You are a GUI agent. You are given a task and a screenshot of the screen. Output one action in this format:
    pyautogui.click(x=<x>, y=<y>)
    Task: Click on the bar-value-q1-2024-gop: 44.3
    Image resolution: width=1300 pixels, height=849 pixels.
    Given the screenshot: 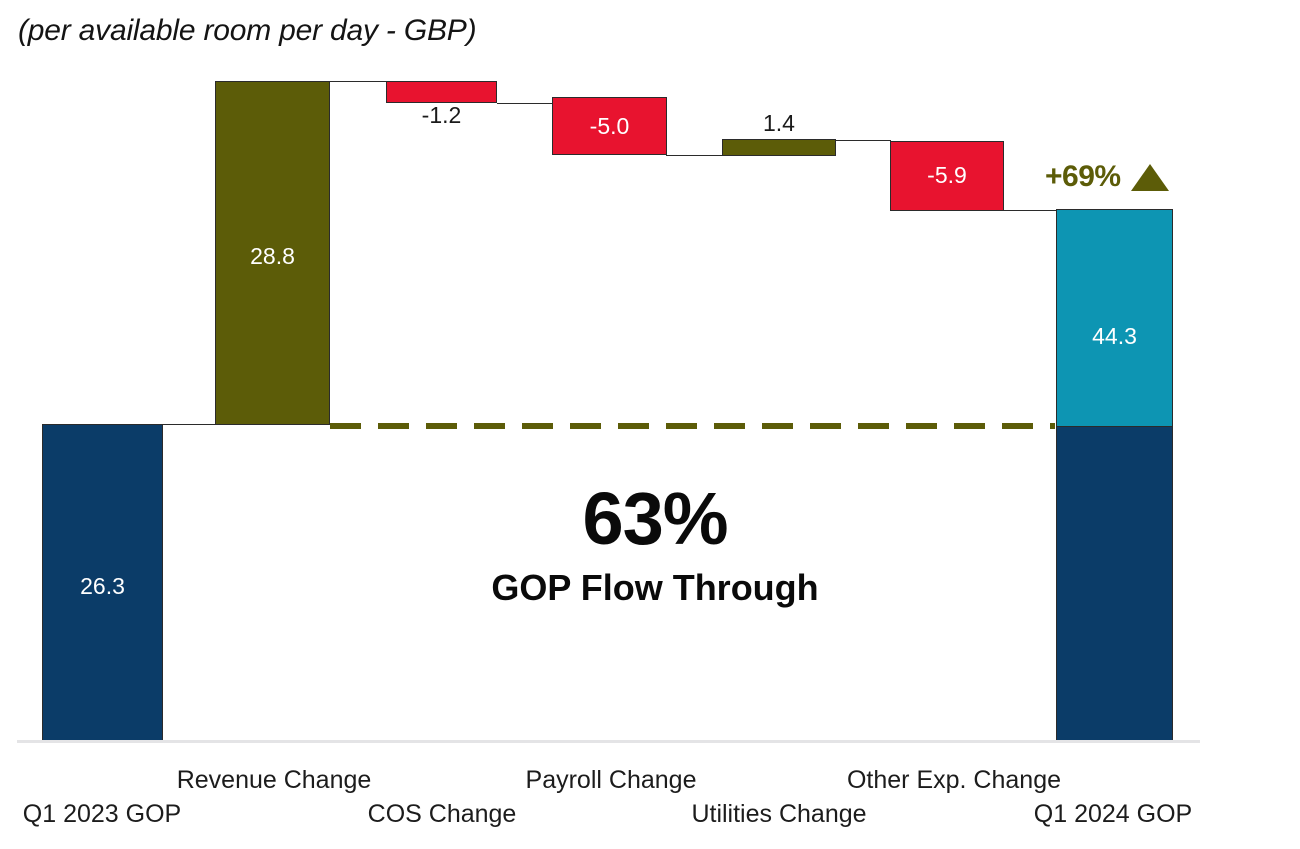 What is the action you would take?
    pyautogui.click(x=1114, y=336)
    